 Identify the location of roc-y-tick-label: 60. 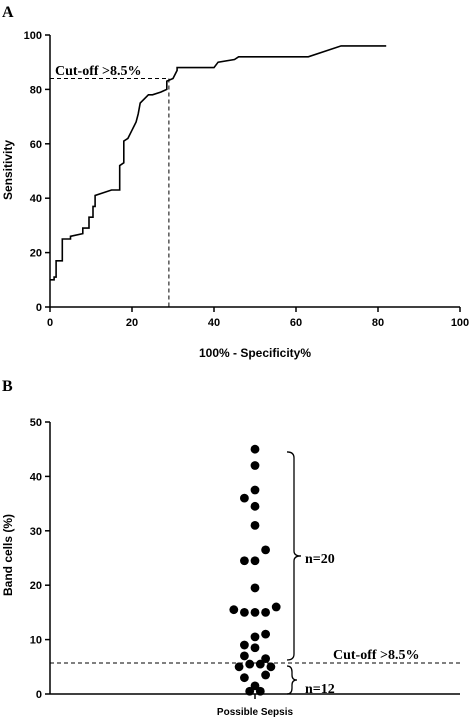
(36, 145).